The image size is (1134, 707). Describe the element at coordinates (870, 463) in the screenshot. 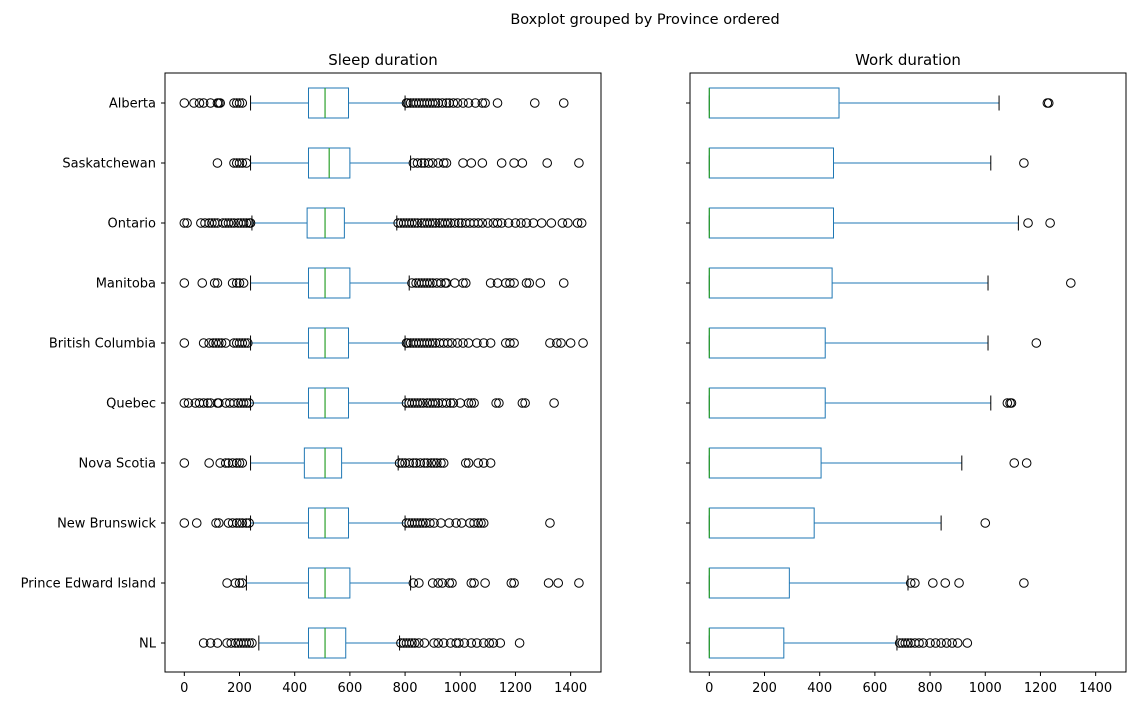

I see `box-nova-scotia` at that location.